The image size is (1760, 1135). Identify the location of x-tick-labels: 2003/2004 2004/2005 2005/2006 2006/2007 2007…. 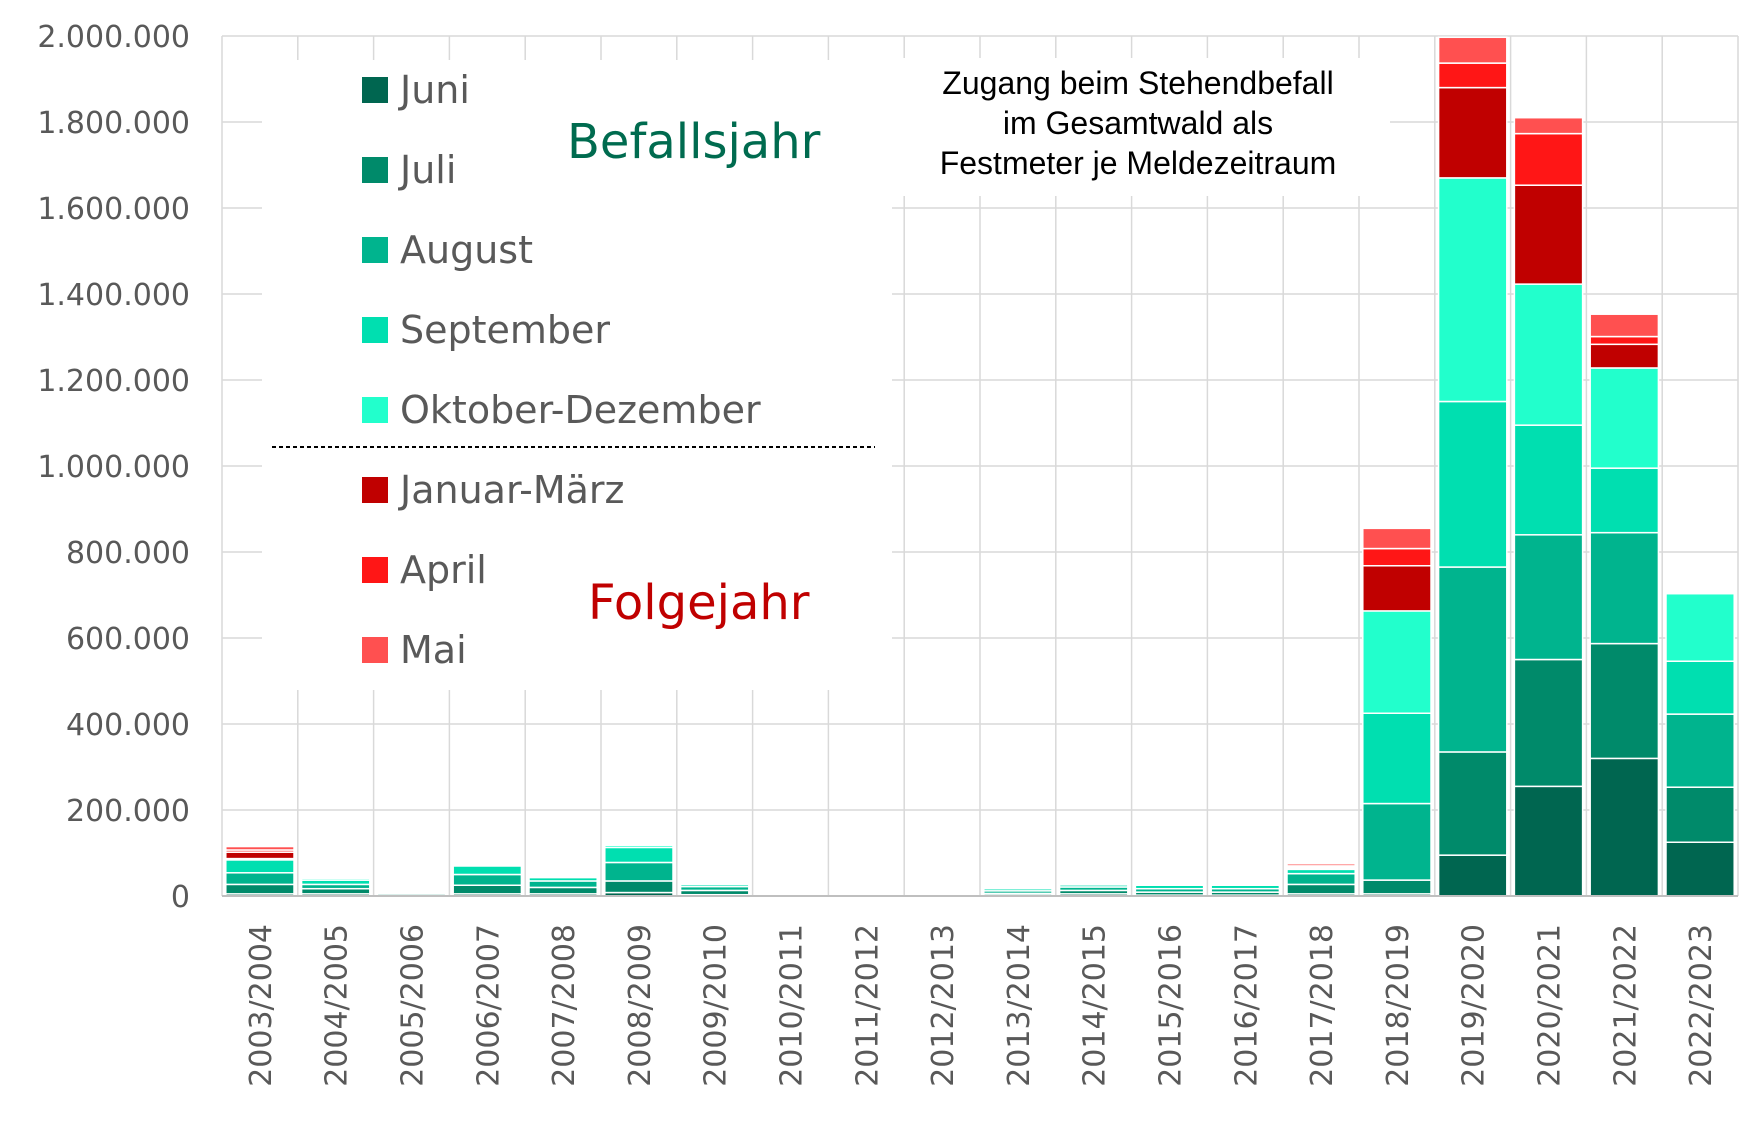
(981, 1005).